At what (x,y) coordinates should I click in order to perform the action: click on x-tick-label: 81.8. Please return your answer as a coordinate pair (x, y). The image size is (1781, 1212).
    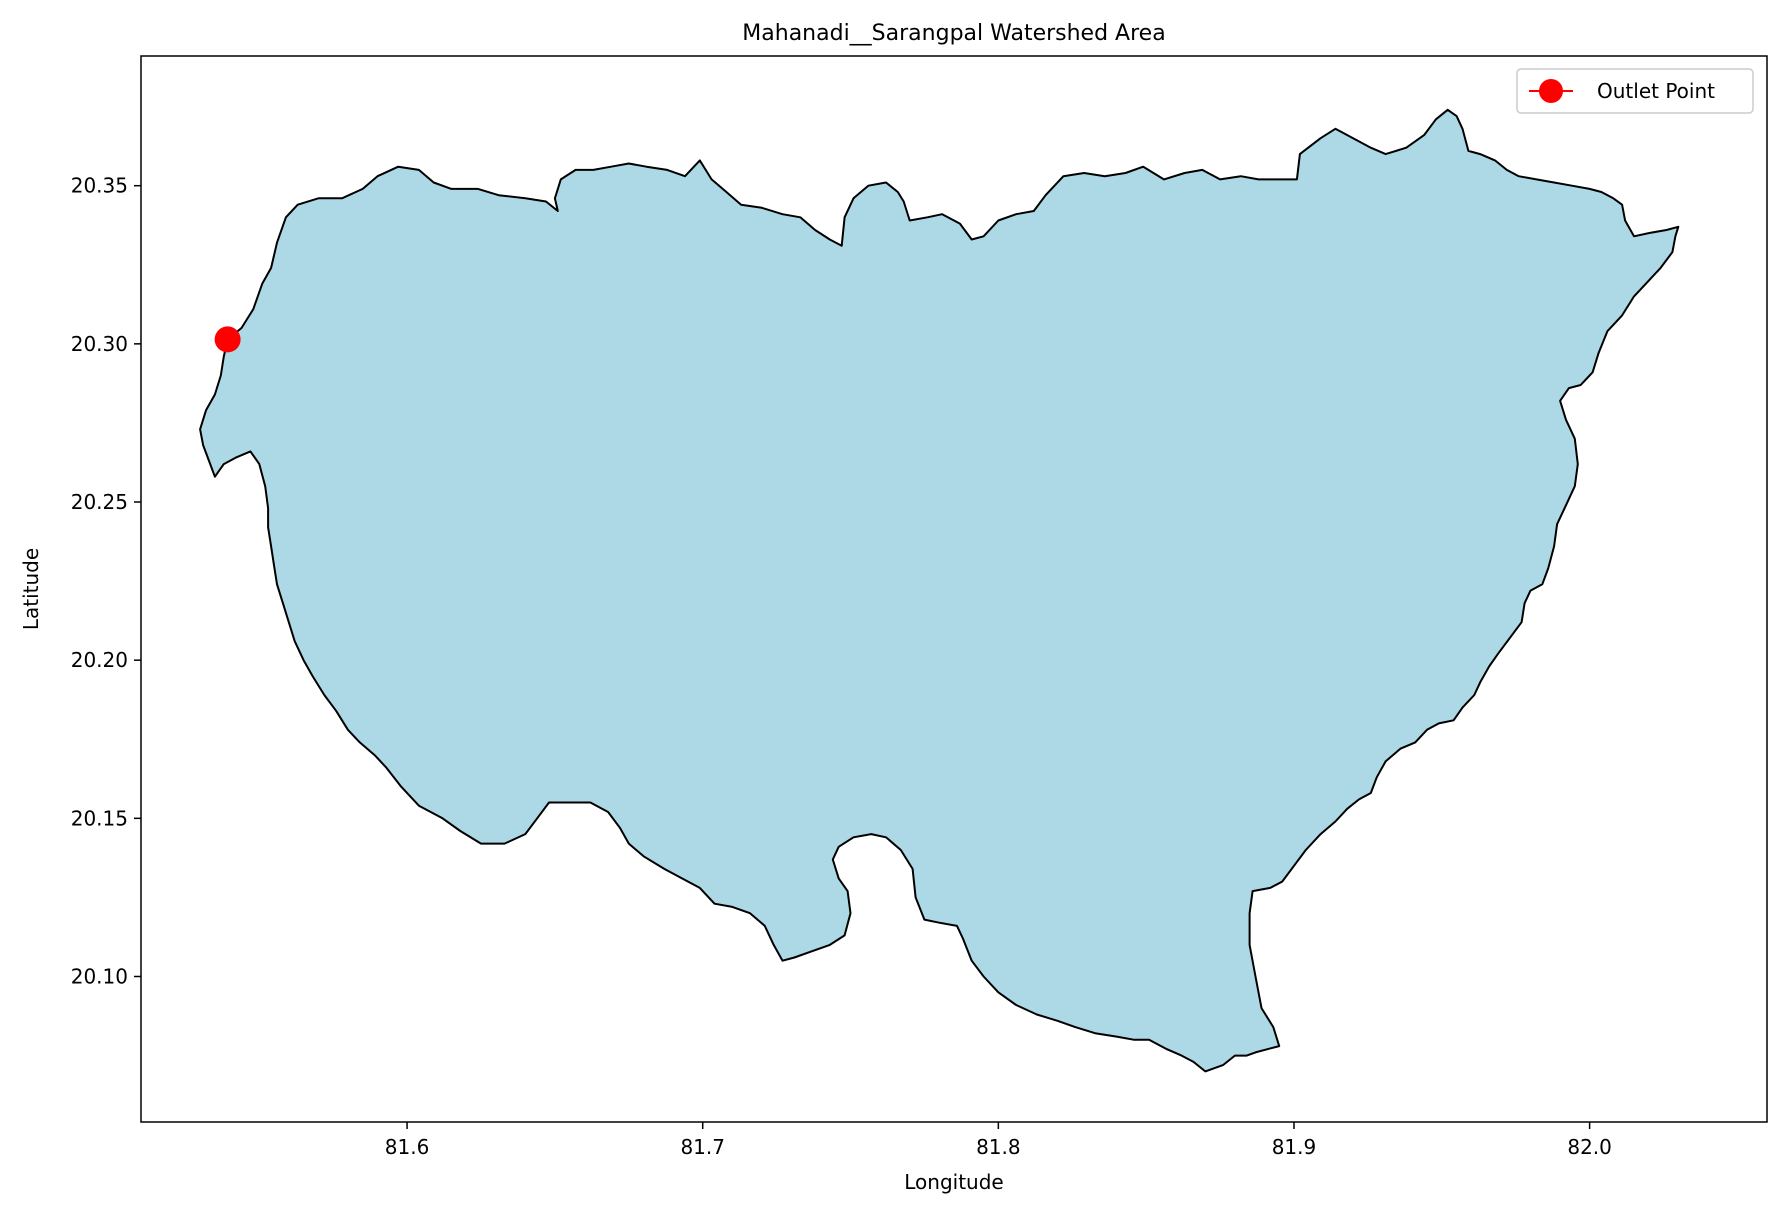
    Looking at the image, I should click on (998, 1147).